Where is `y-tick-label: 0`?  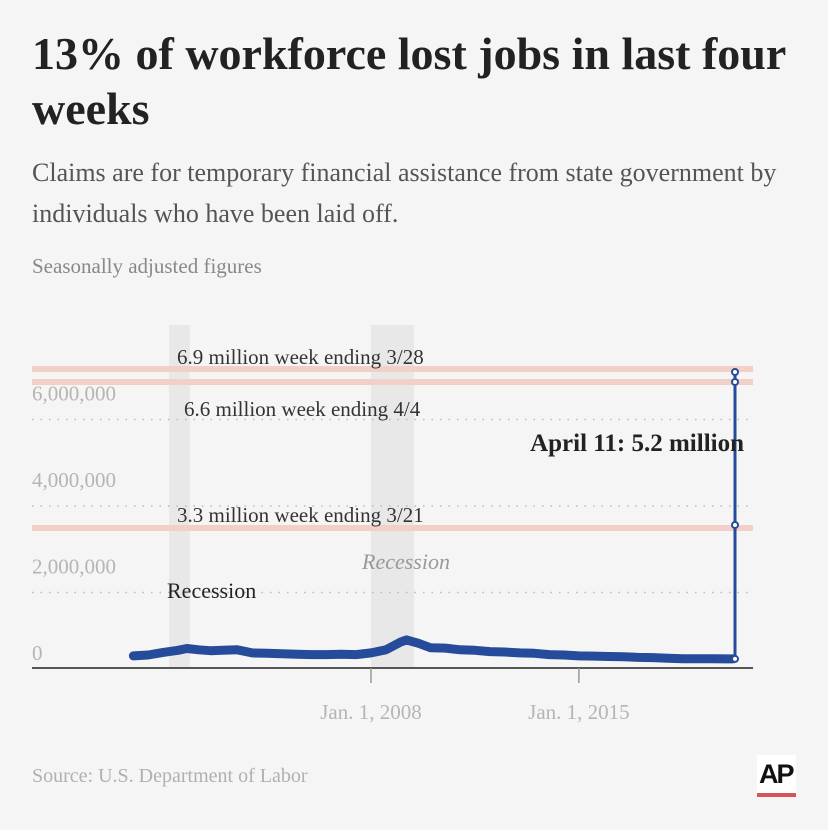
y-tick-label: 0 is located at coordinates (37, 653).